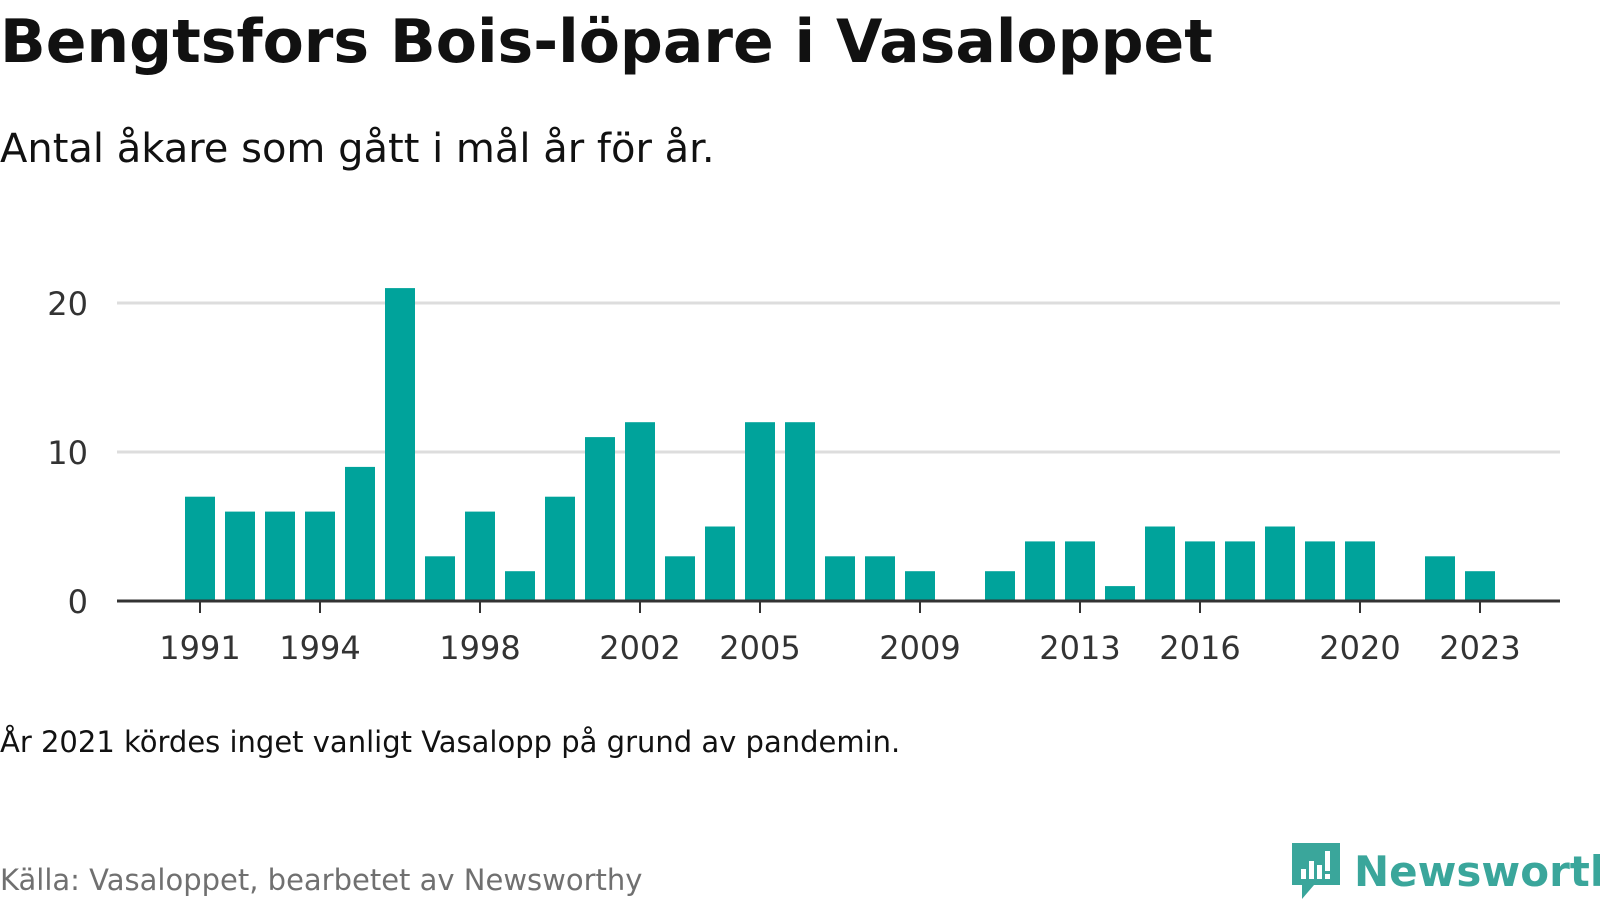  I want to click on x-tick-label: 2002, so click(639, 648).